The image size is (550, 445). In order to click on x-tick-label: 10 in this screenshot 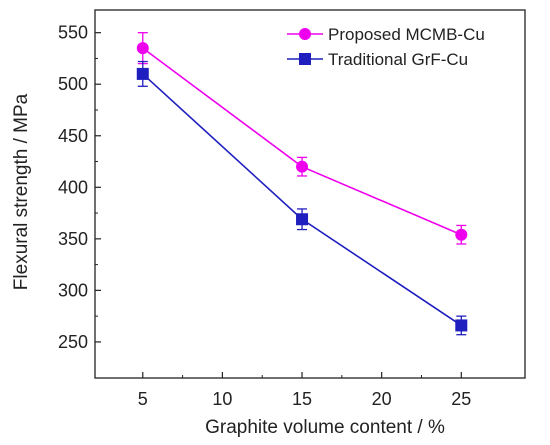, I will do `click(222, 399)`.